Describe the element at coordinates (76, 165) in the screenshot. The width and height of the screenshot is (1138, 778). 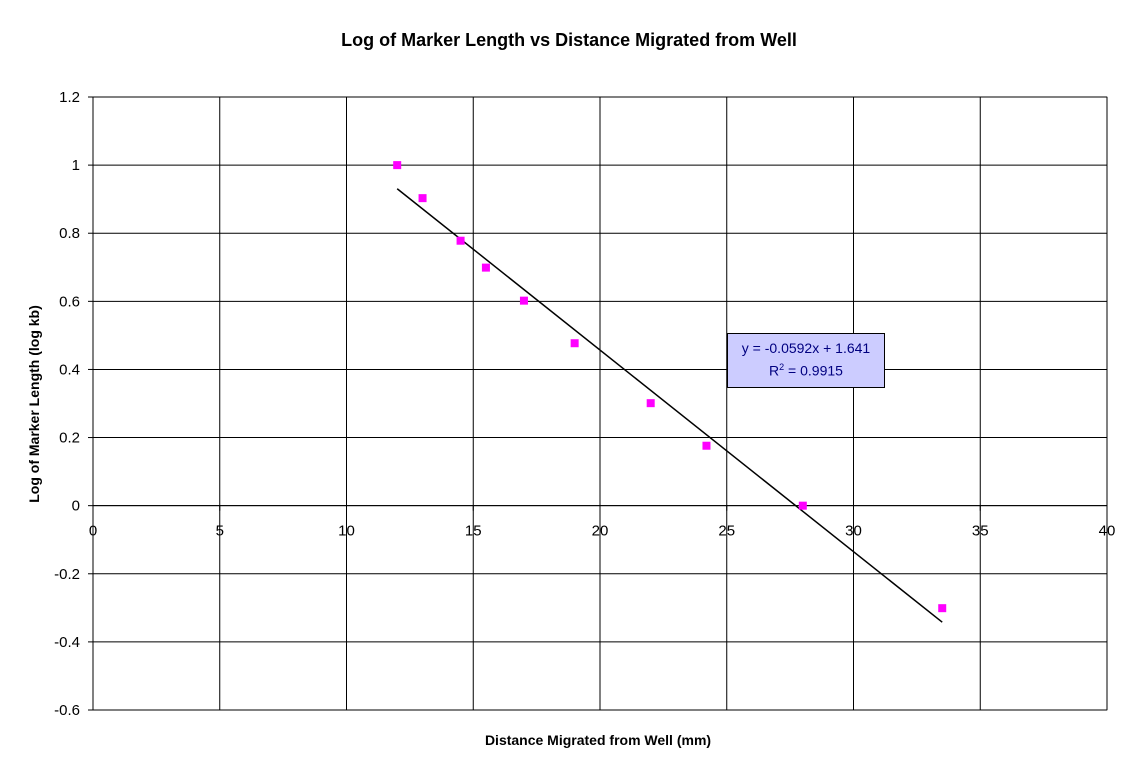
I see `y-tick-label: 1` at that location.